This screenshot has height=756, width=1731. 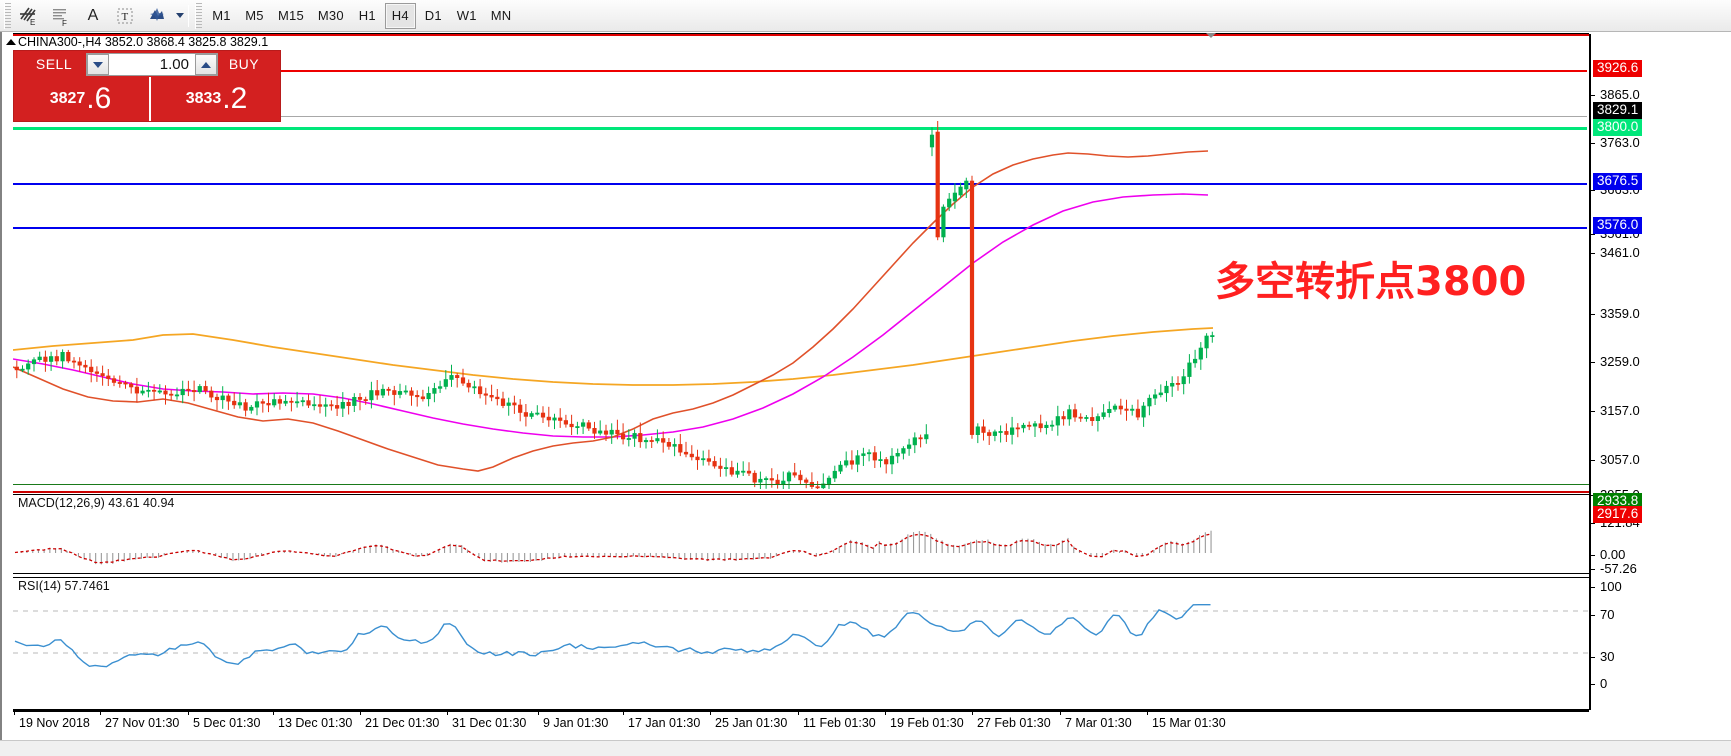 What do you see at coordinates (1618, 110) in the screenshot?
I see `last-price-badge: 3829.1` at bounding box center [1618, 110].